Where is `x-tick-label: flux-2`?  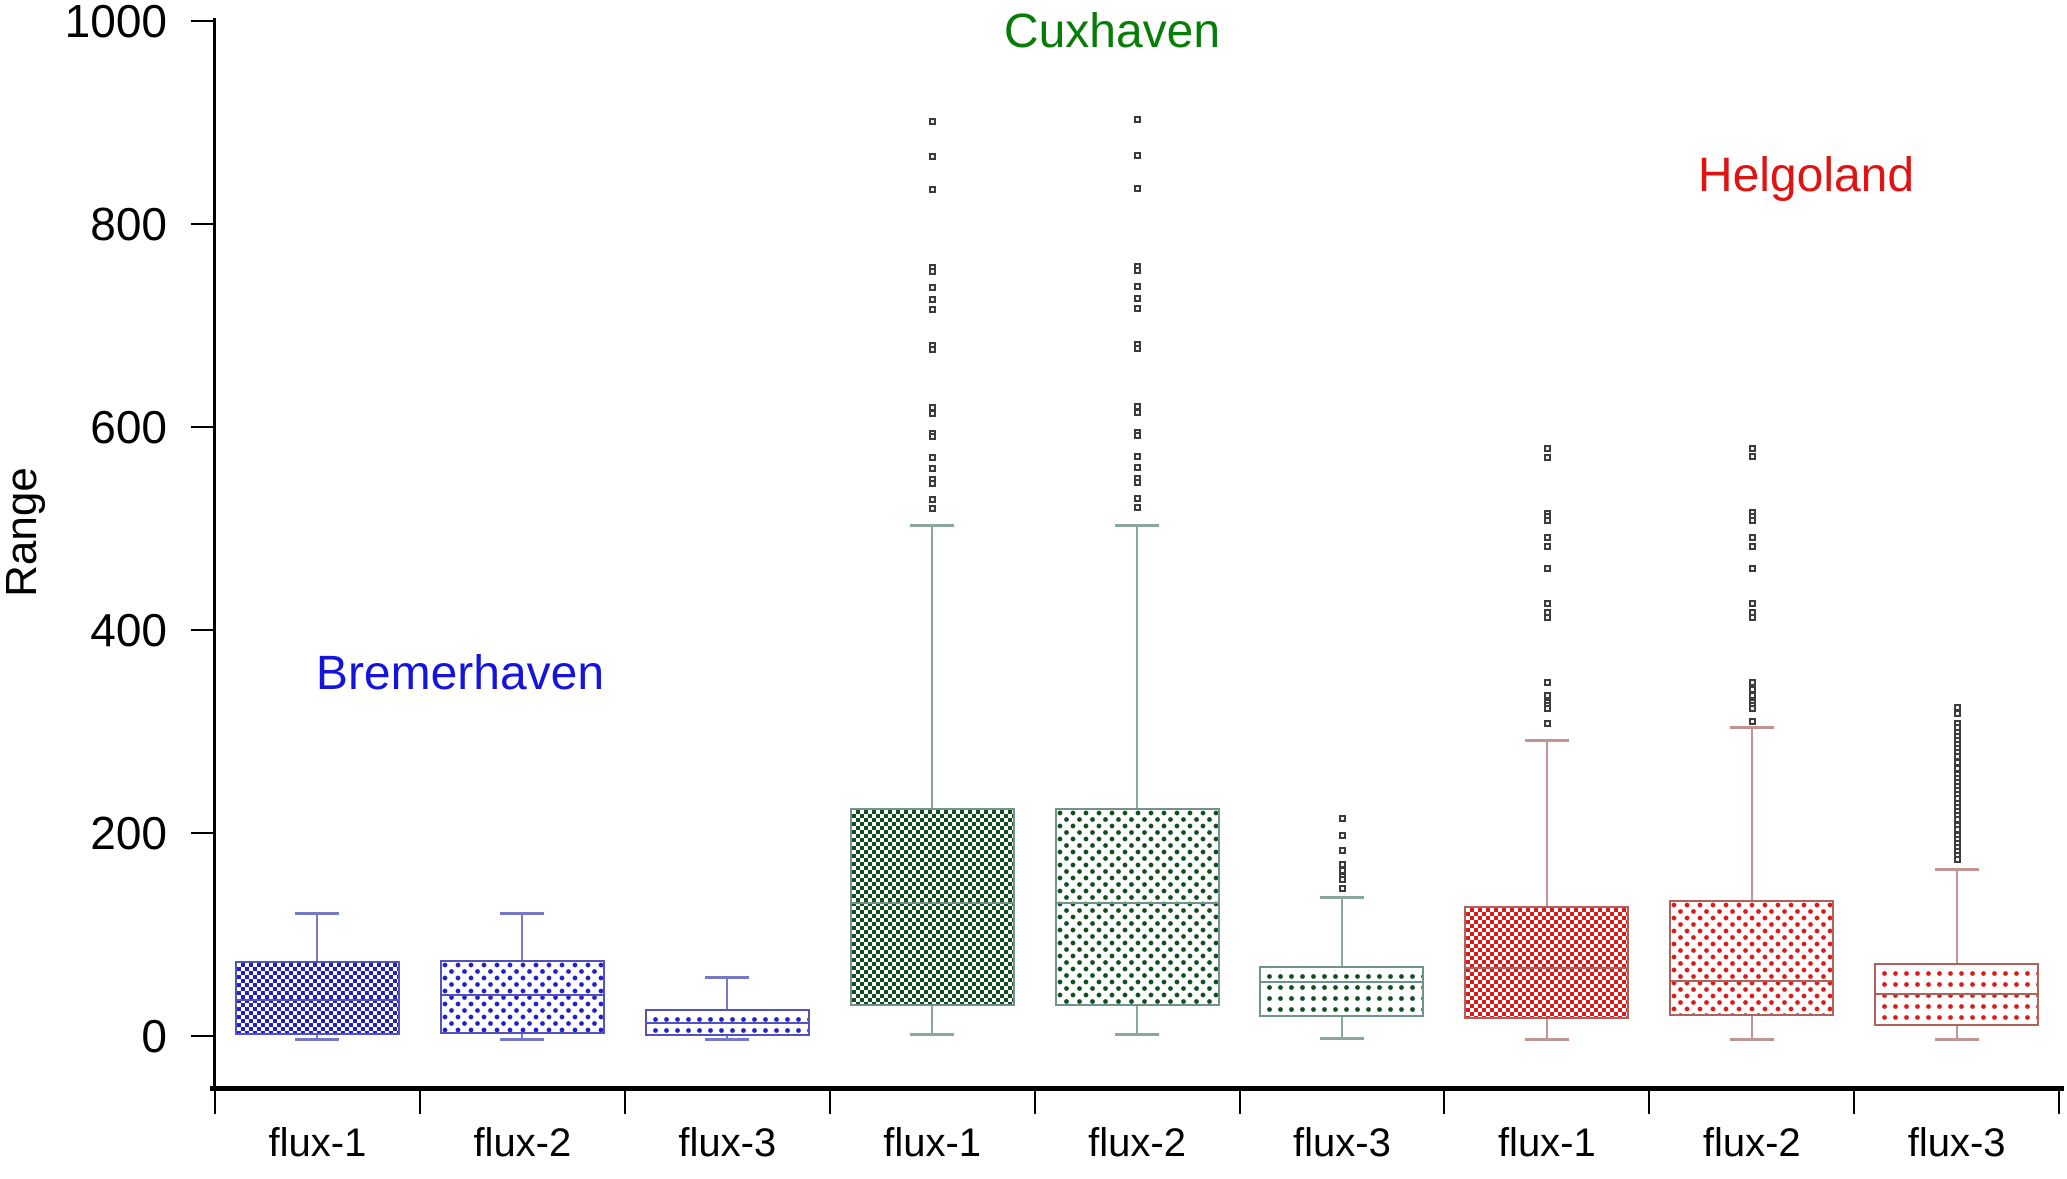 x-tick-label: flux-2 is located at coordinates (1137, 1143).